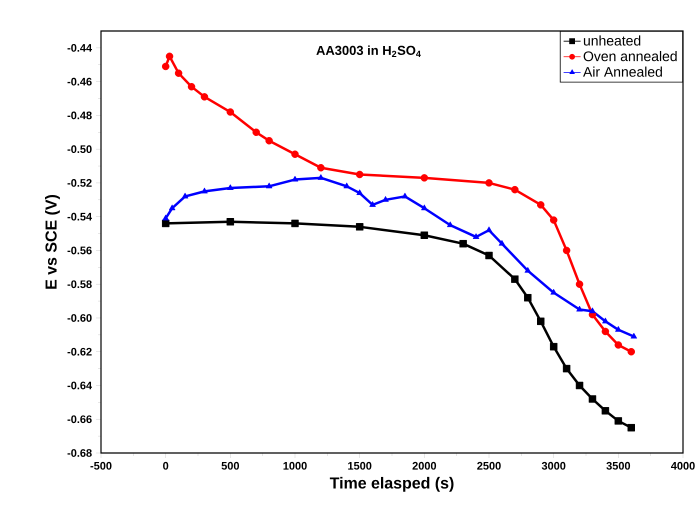 Image resolution: width=699 pixels, height=518 pixels. What do you see at coordinates (52, 241) in the screenshot?
I see `y-axis-title: E vs SCE (V)` at bounding box center [52, 241].